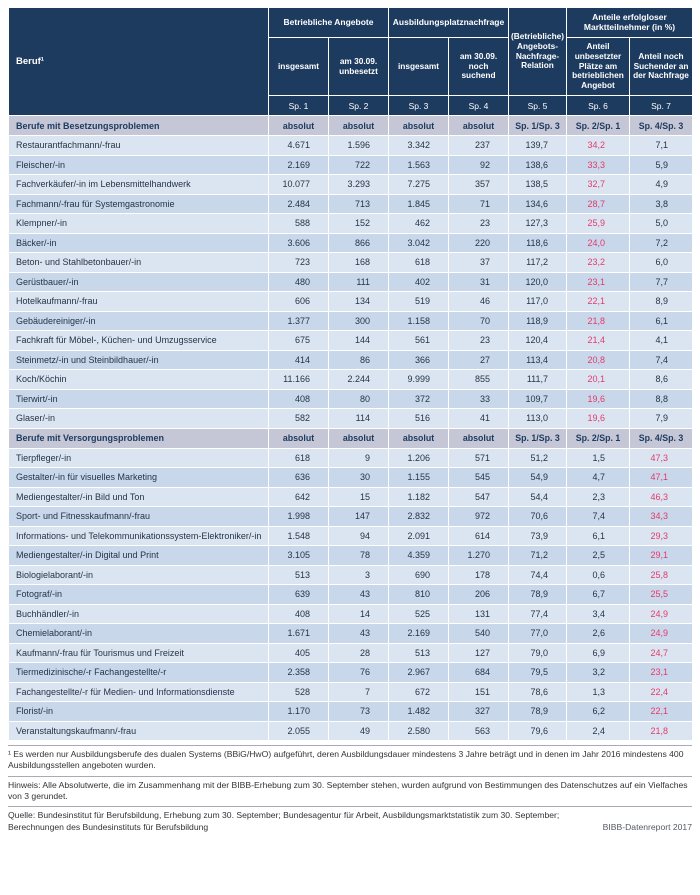 The width and height of the screenshot is (700, 895). What do you see at coordinates (358, 730) in the screenshot?
I see `value-cell: 49` at bounding box center [358, 730].